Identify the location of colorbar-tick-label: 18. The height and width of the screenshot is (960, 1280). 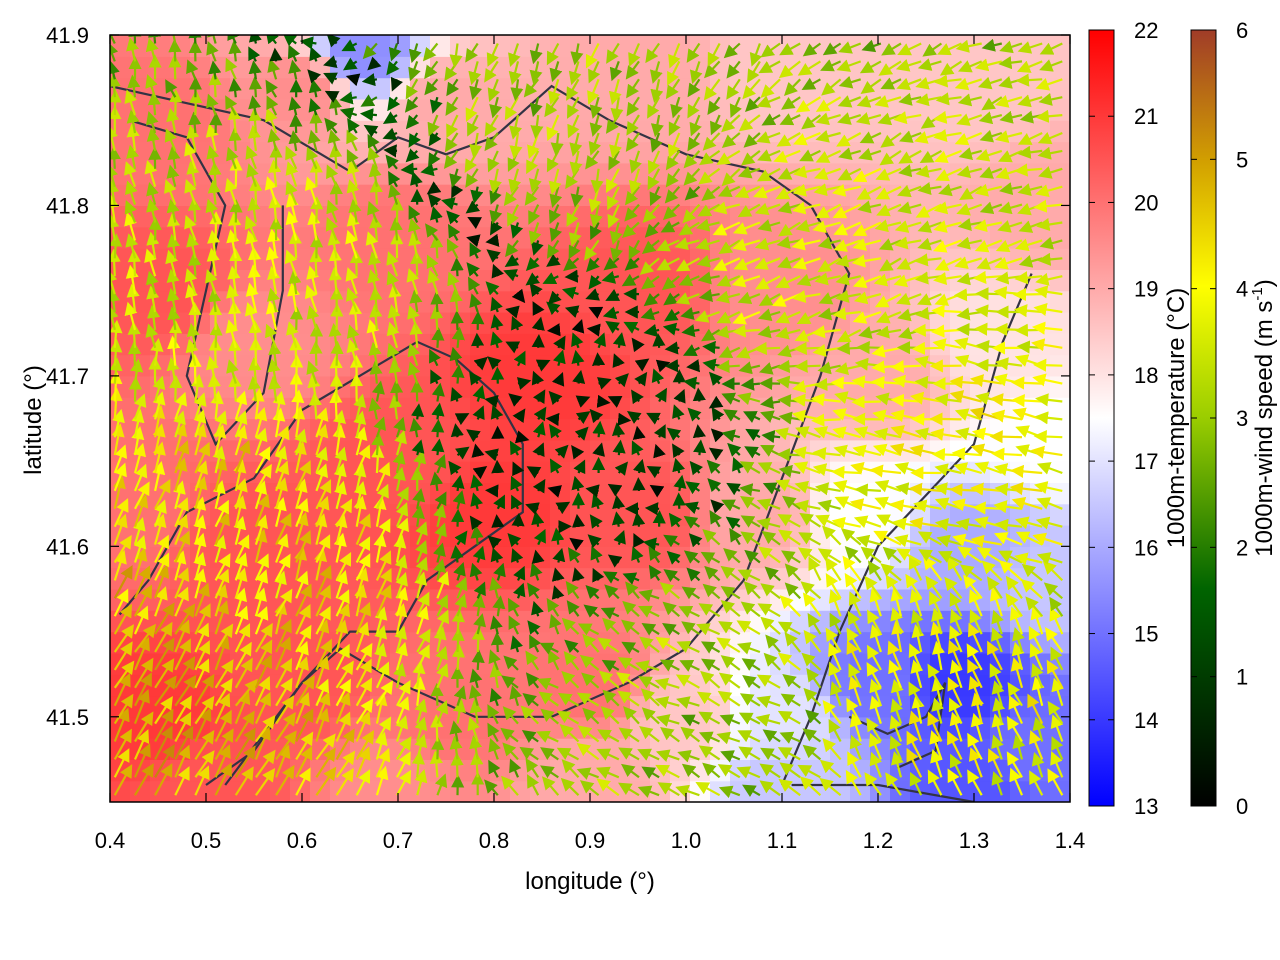
(1146, 375).